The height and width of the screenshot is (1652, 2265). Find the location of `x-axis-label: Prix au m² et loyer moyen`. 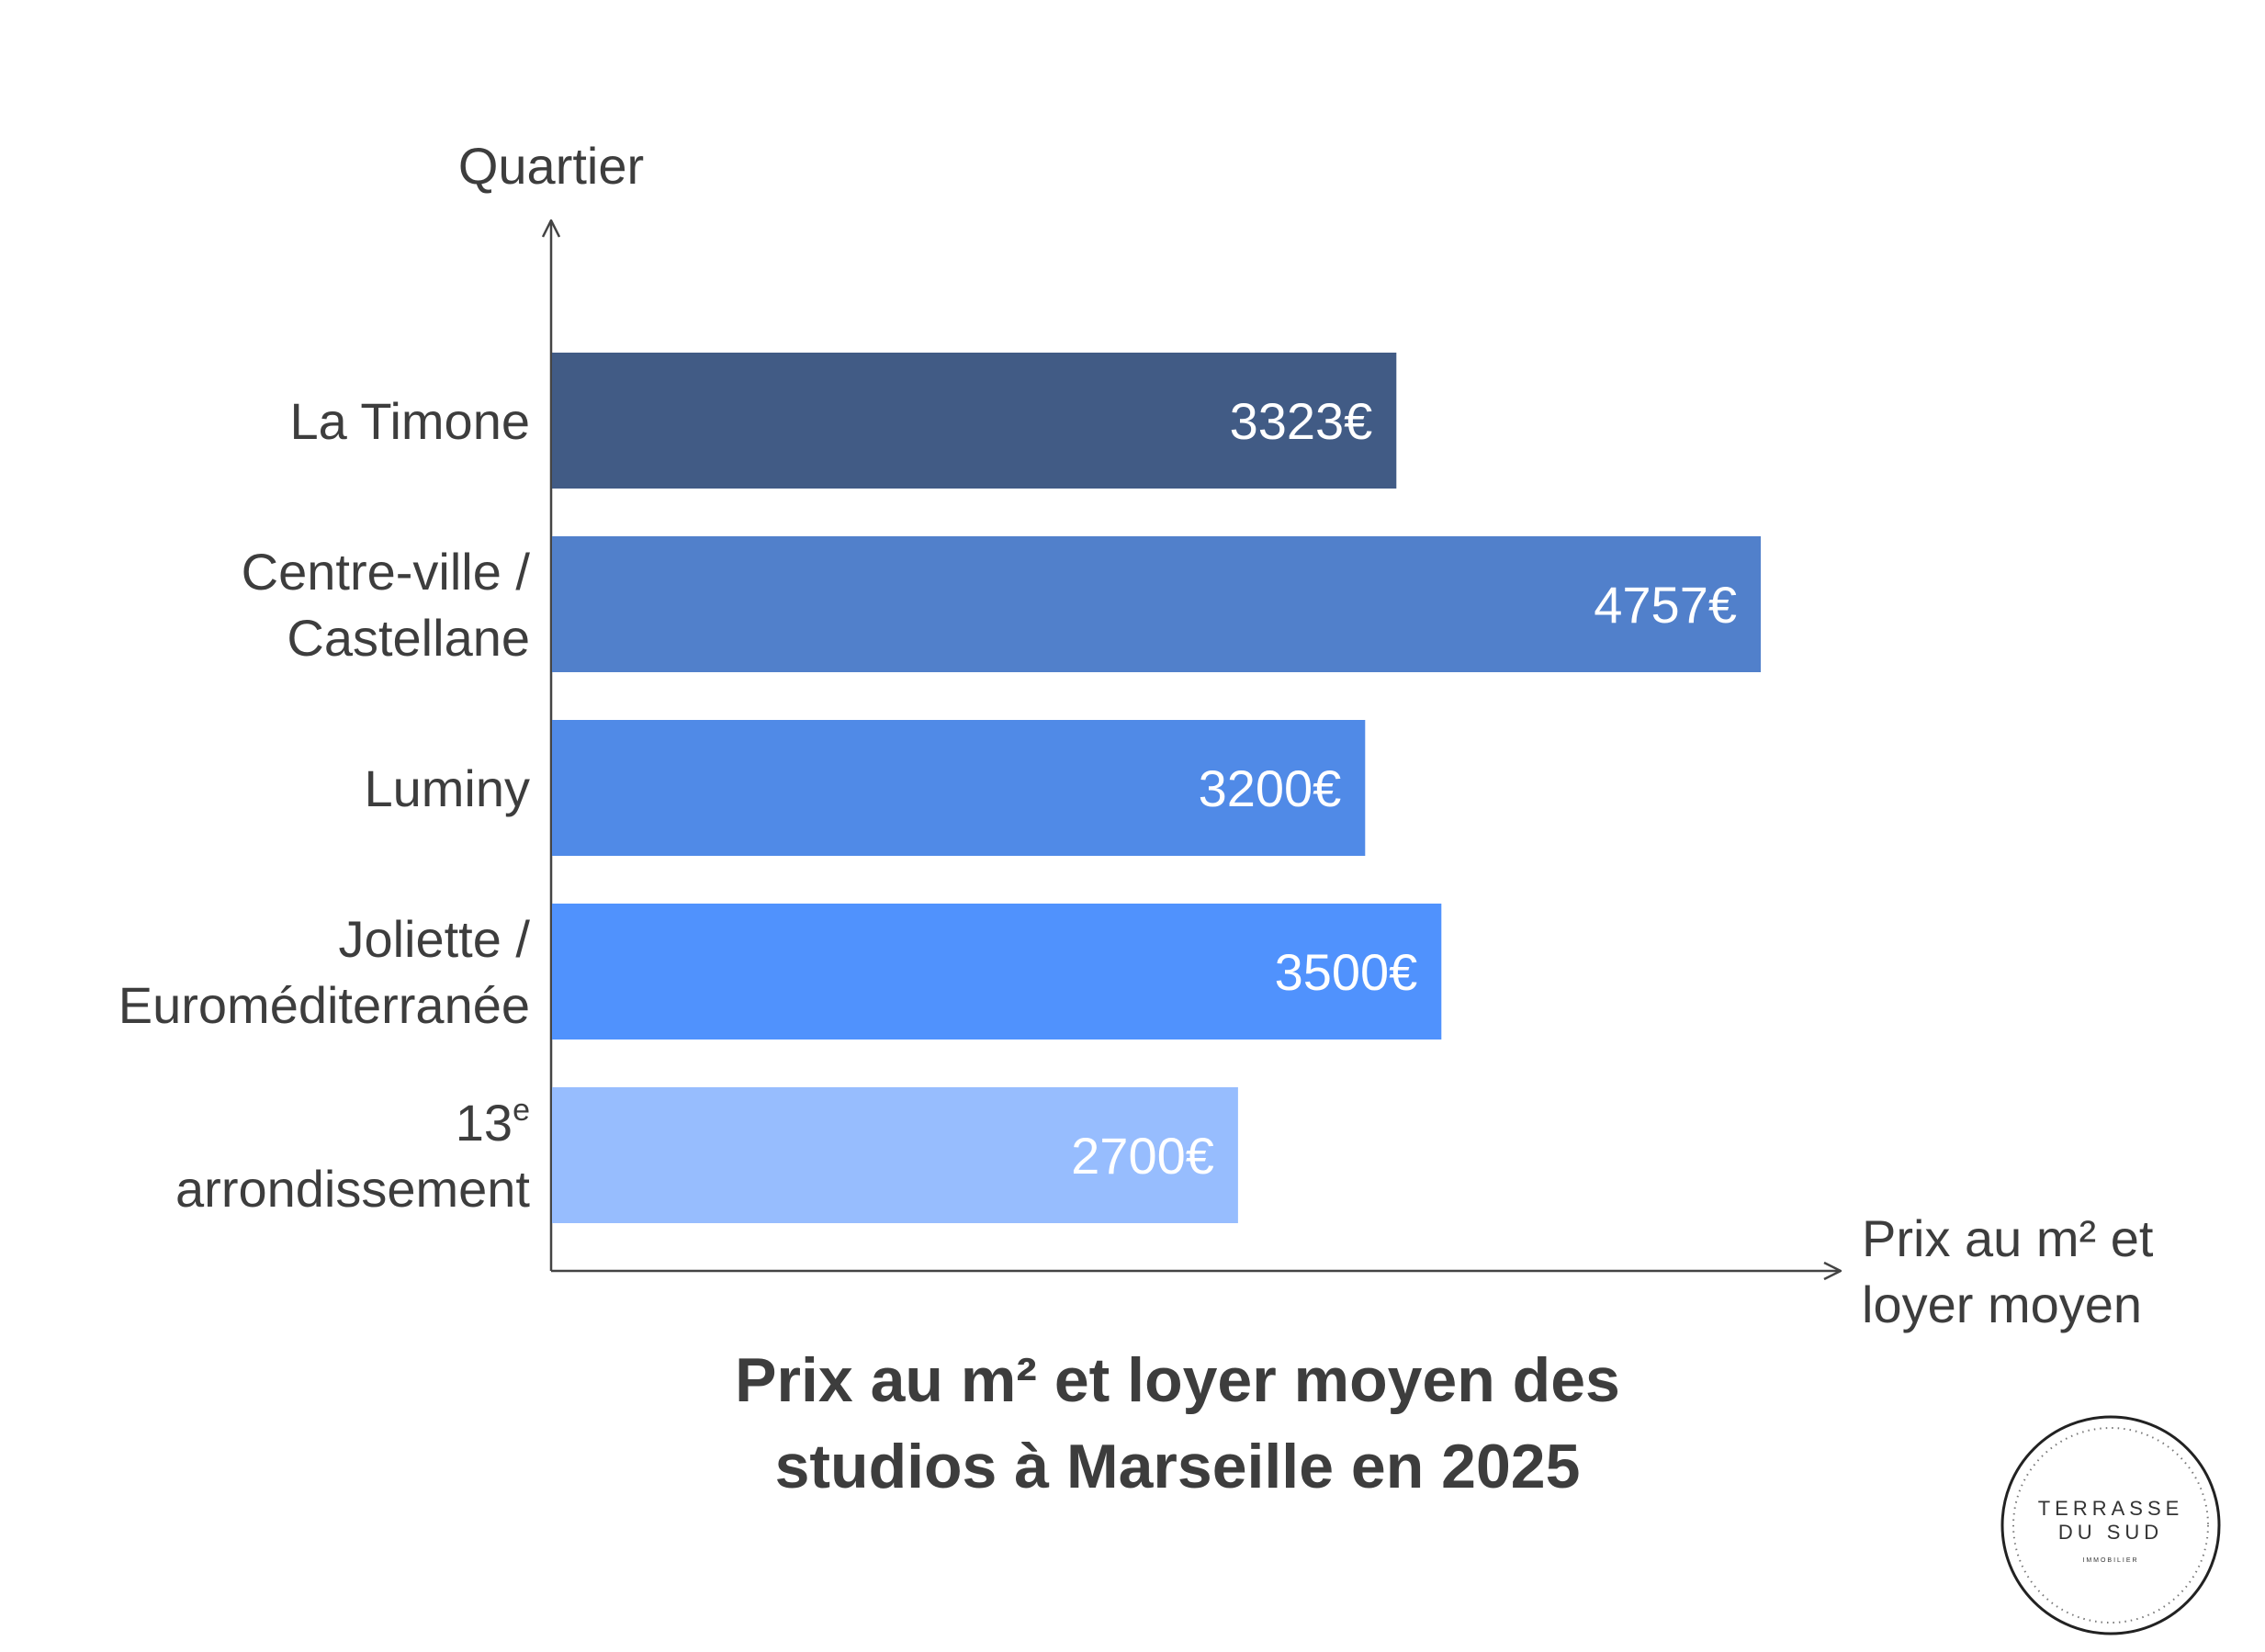

x-axis-label: Prix au m² et loyer moyen is located at coordinates (2008, 1271).